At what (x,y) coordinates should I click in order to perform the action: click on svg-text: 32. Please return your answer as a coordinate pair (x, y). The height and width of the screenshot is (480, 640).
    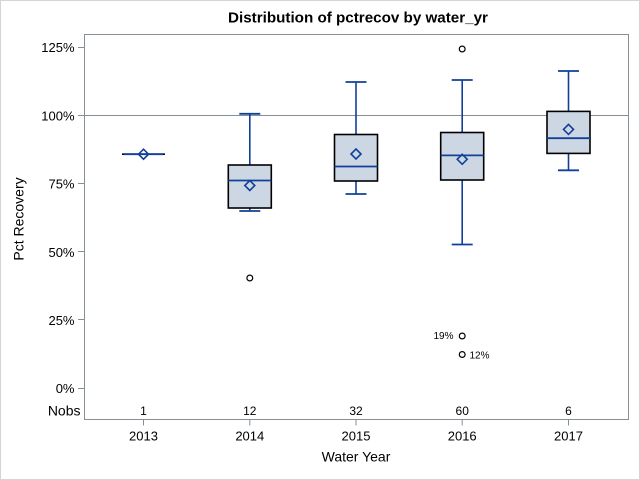
    Looking at the image, I should click on (356, 411).